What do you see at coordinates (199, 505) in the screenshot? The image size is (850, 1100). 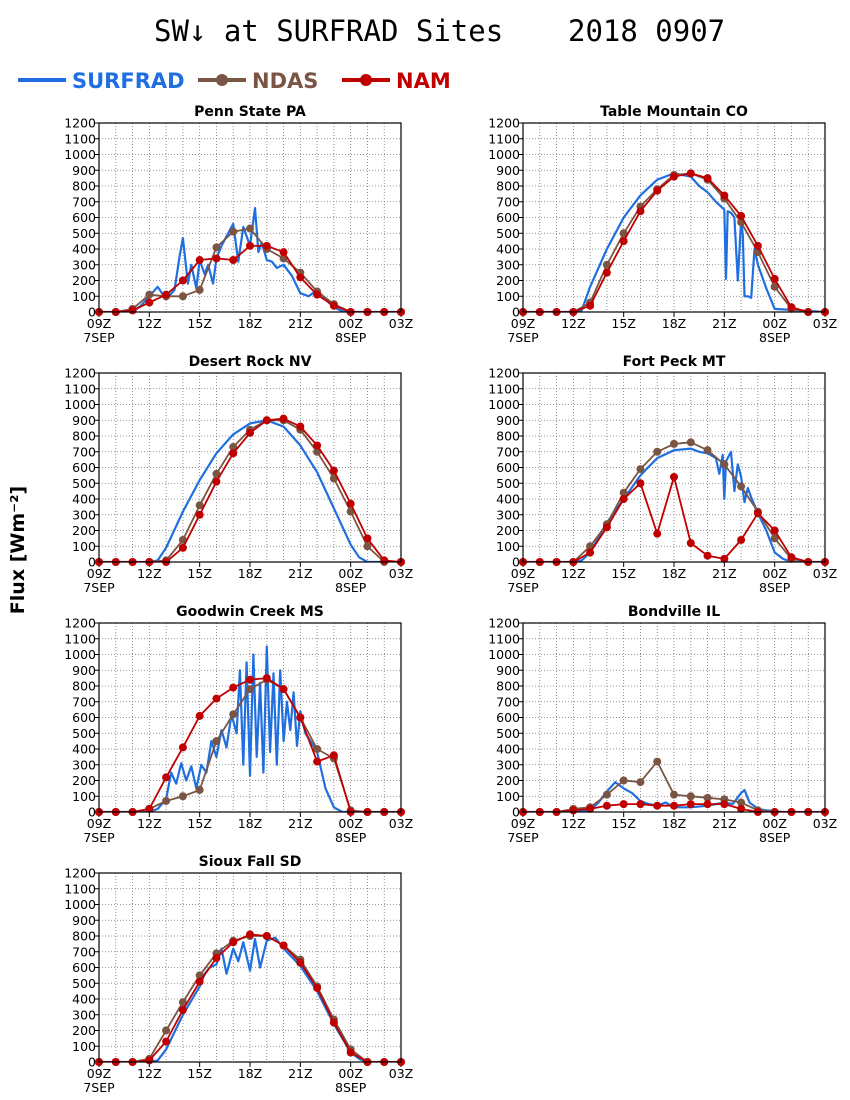 I see `point-ndas: NDAS 360` at bounding box center [199, 505].